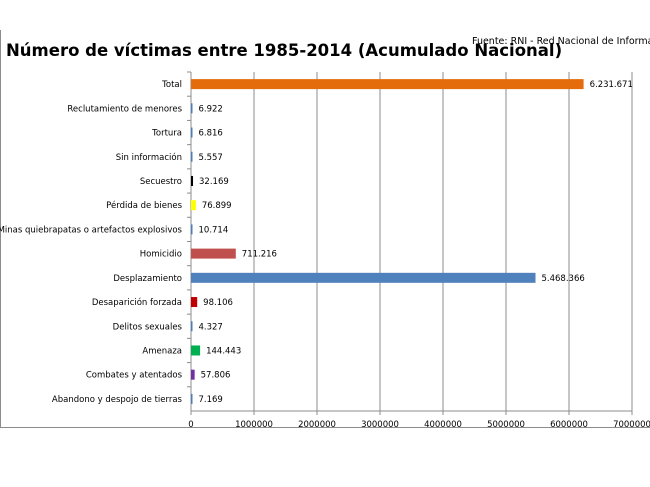 The width and height of the screenshot is (650, 487). I want to click on value-label: 711.216, so click(259, 255).